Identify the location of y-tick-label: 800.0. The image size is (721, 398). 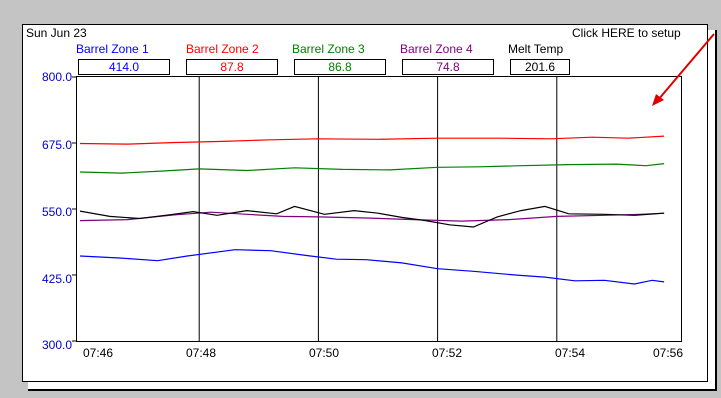
(56, 77).